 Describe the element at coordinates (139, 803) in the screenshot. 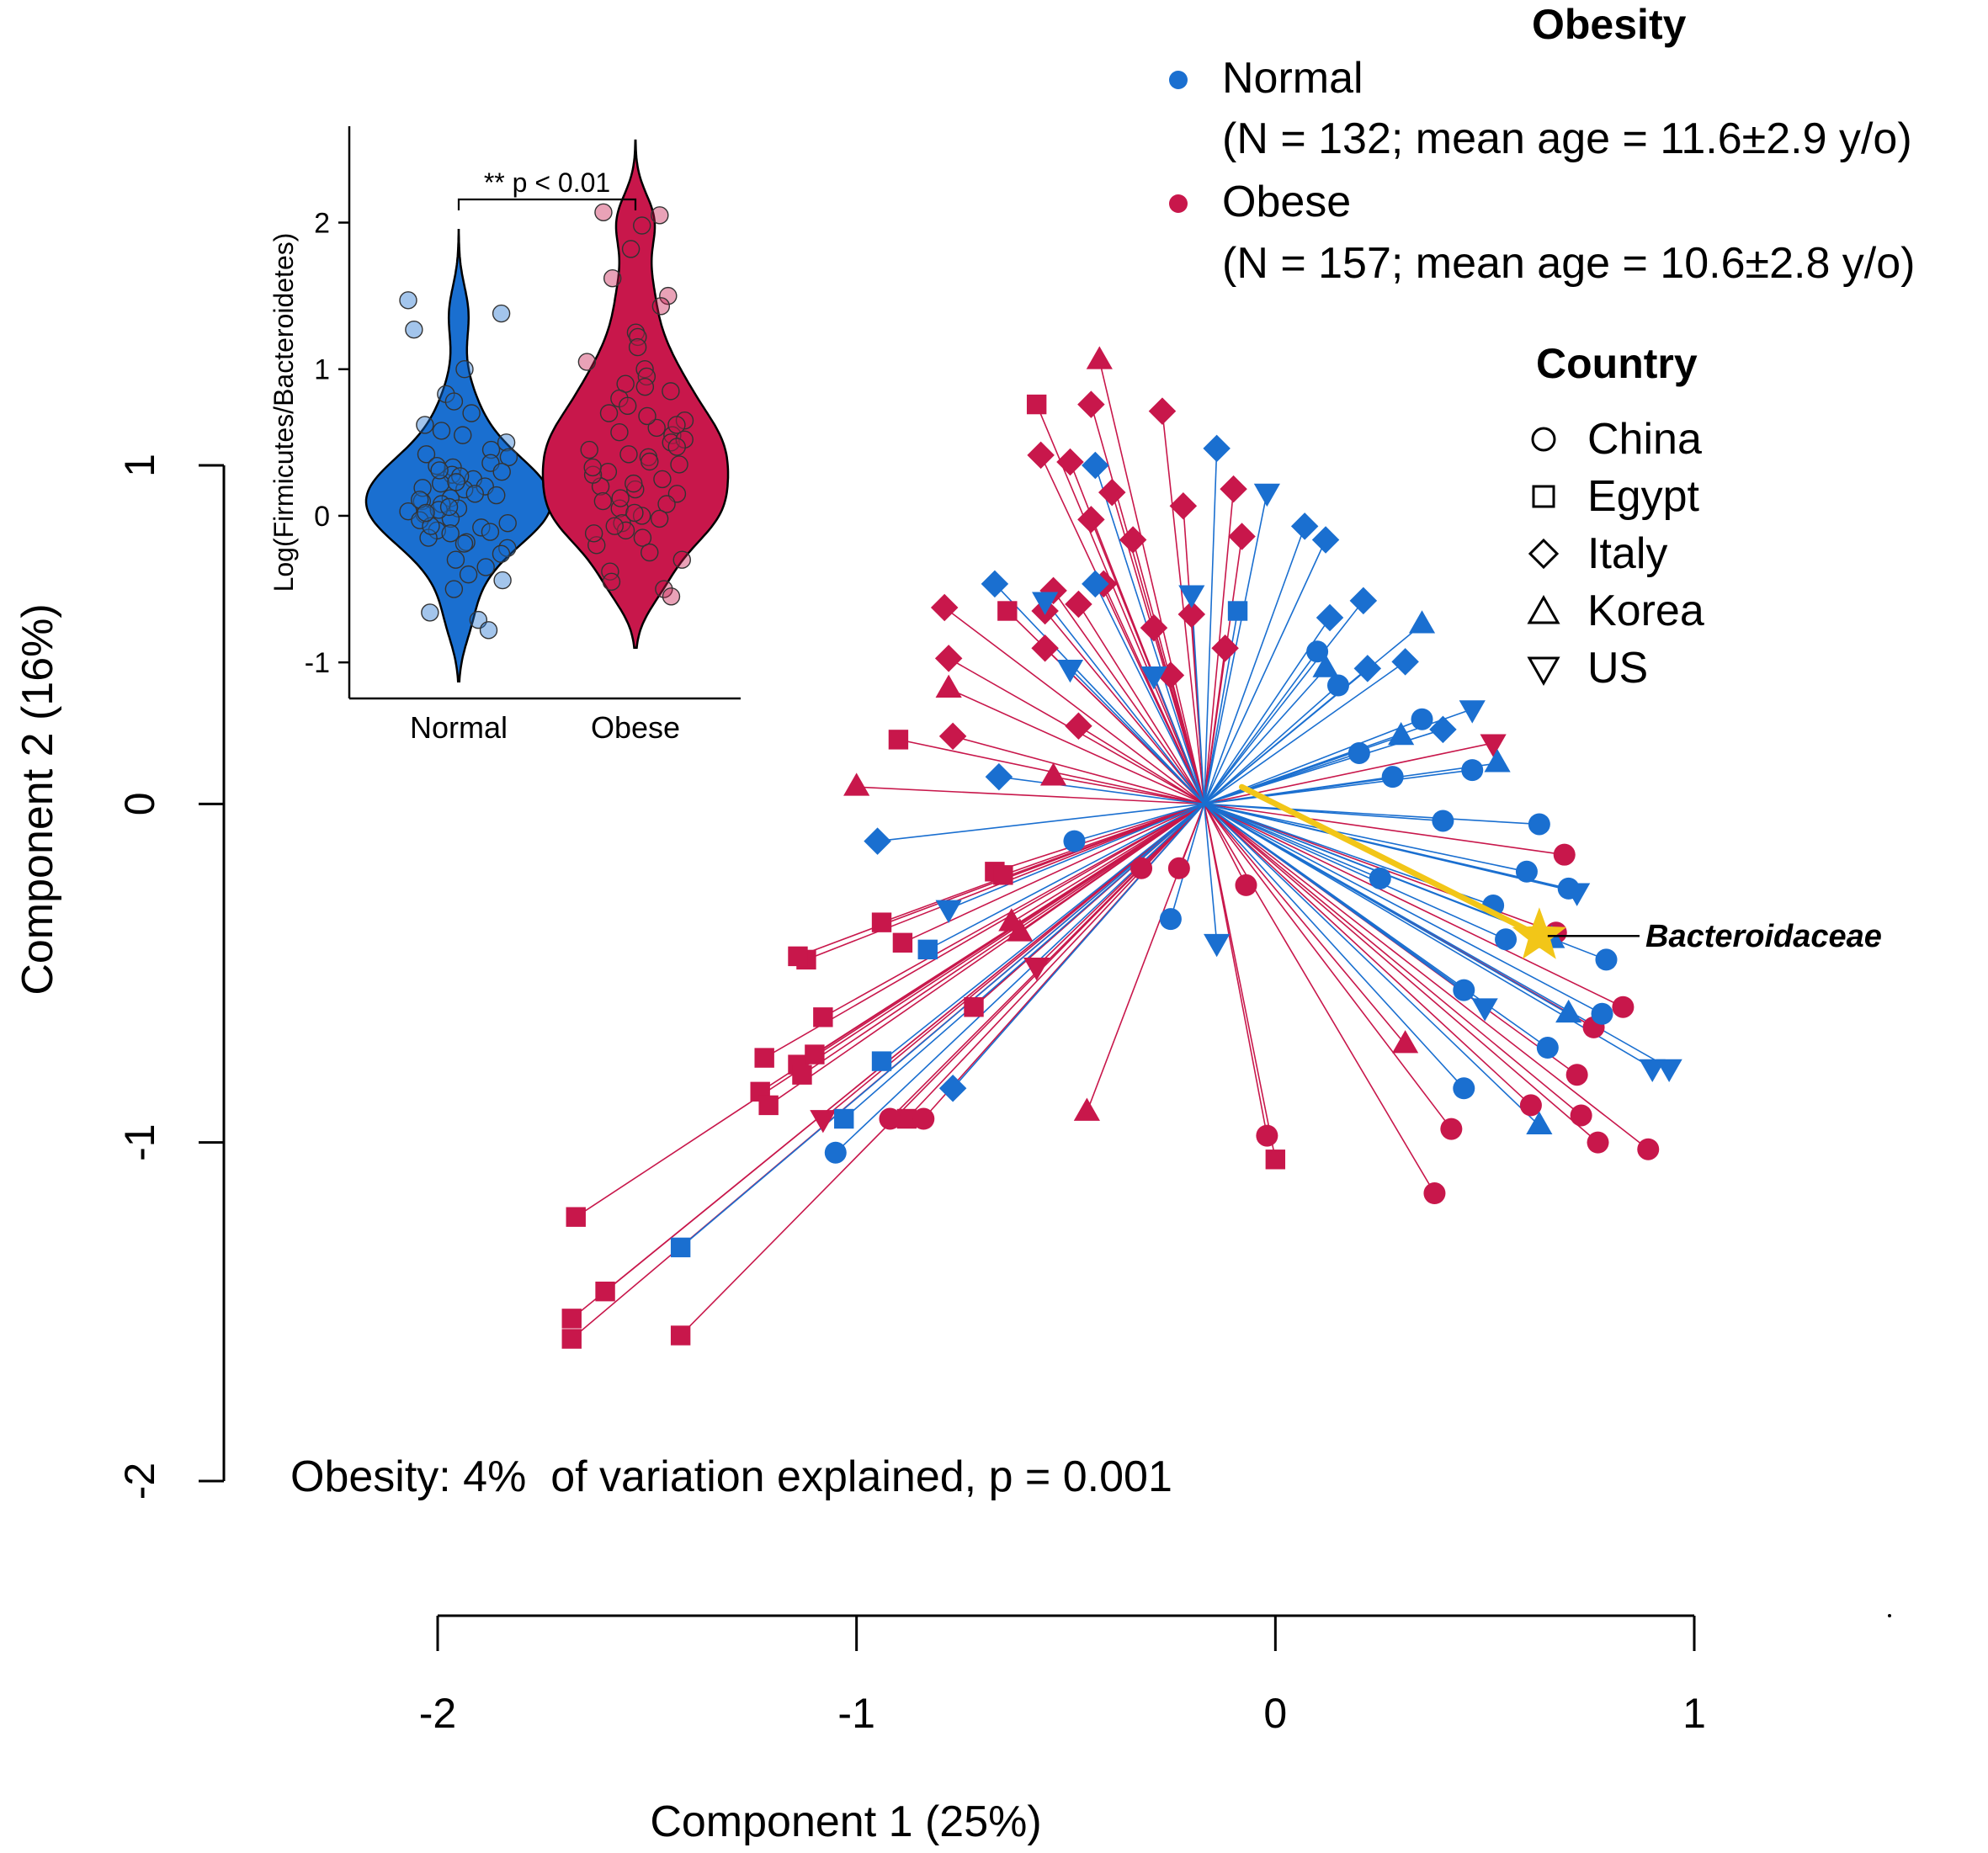

I see `y-tick-label: 0` at that location.